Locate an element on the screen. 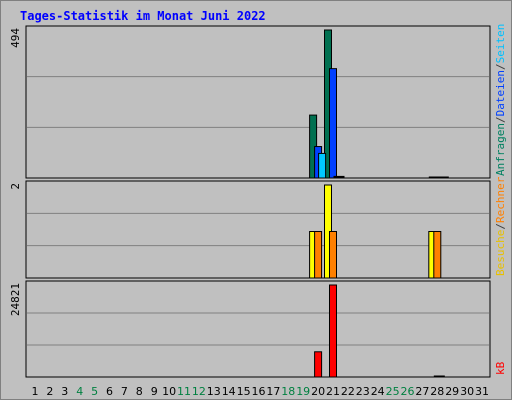 The height and width of the screenshot is (401, 512). panel-visits-max-label: 2 is located at coordinates (15, 186).